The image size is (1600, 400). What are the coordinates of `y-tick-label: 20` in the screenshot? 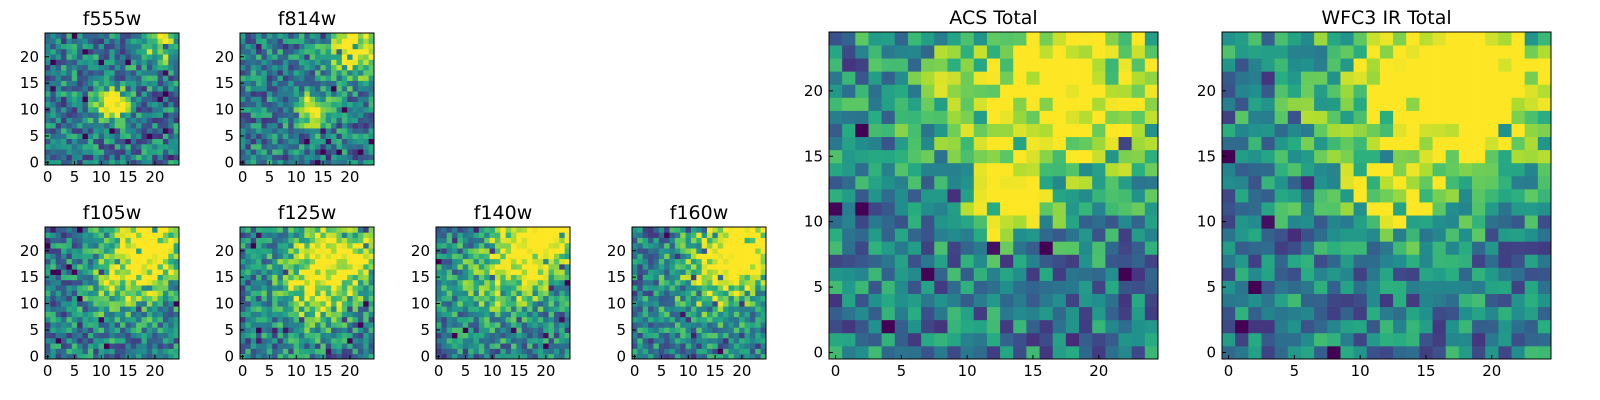 It's located at (420, 251).